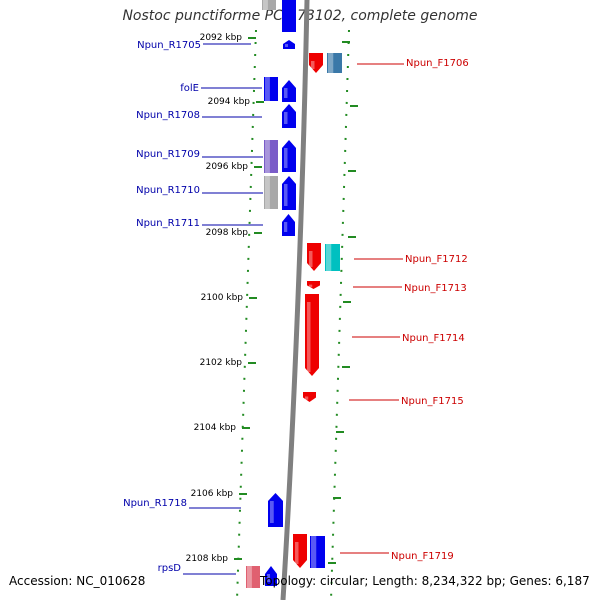  Describe the element at coordinates (212, 494) in the screenshot. I see `ruler-tick-label: 2106 kbp` at that location.